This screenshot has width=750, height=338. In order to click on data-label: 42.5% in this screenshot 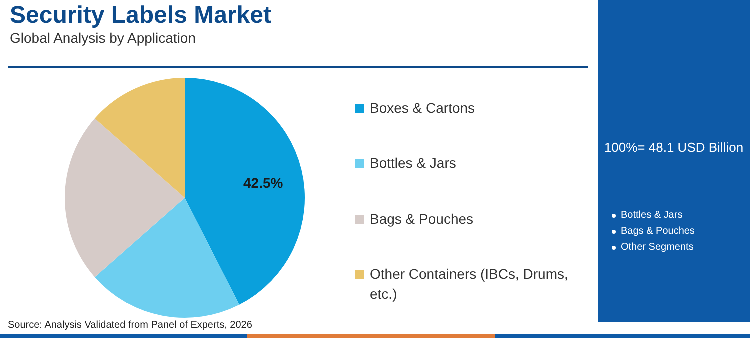, I will do `click(263, 182)`.